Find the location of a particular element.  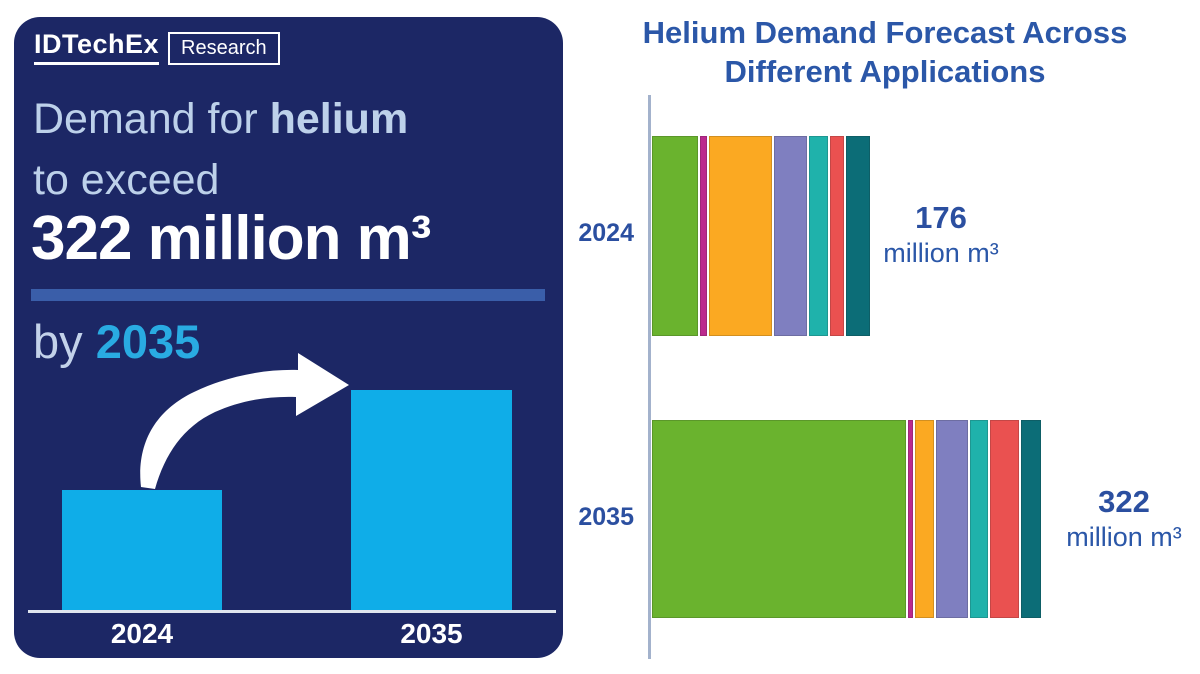

logo-research-badge: Research is located at coordinates (224, 48).